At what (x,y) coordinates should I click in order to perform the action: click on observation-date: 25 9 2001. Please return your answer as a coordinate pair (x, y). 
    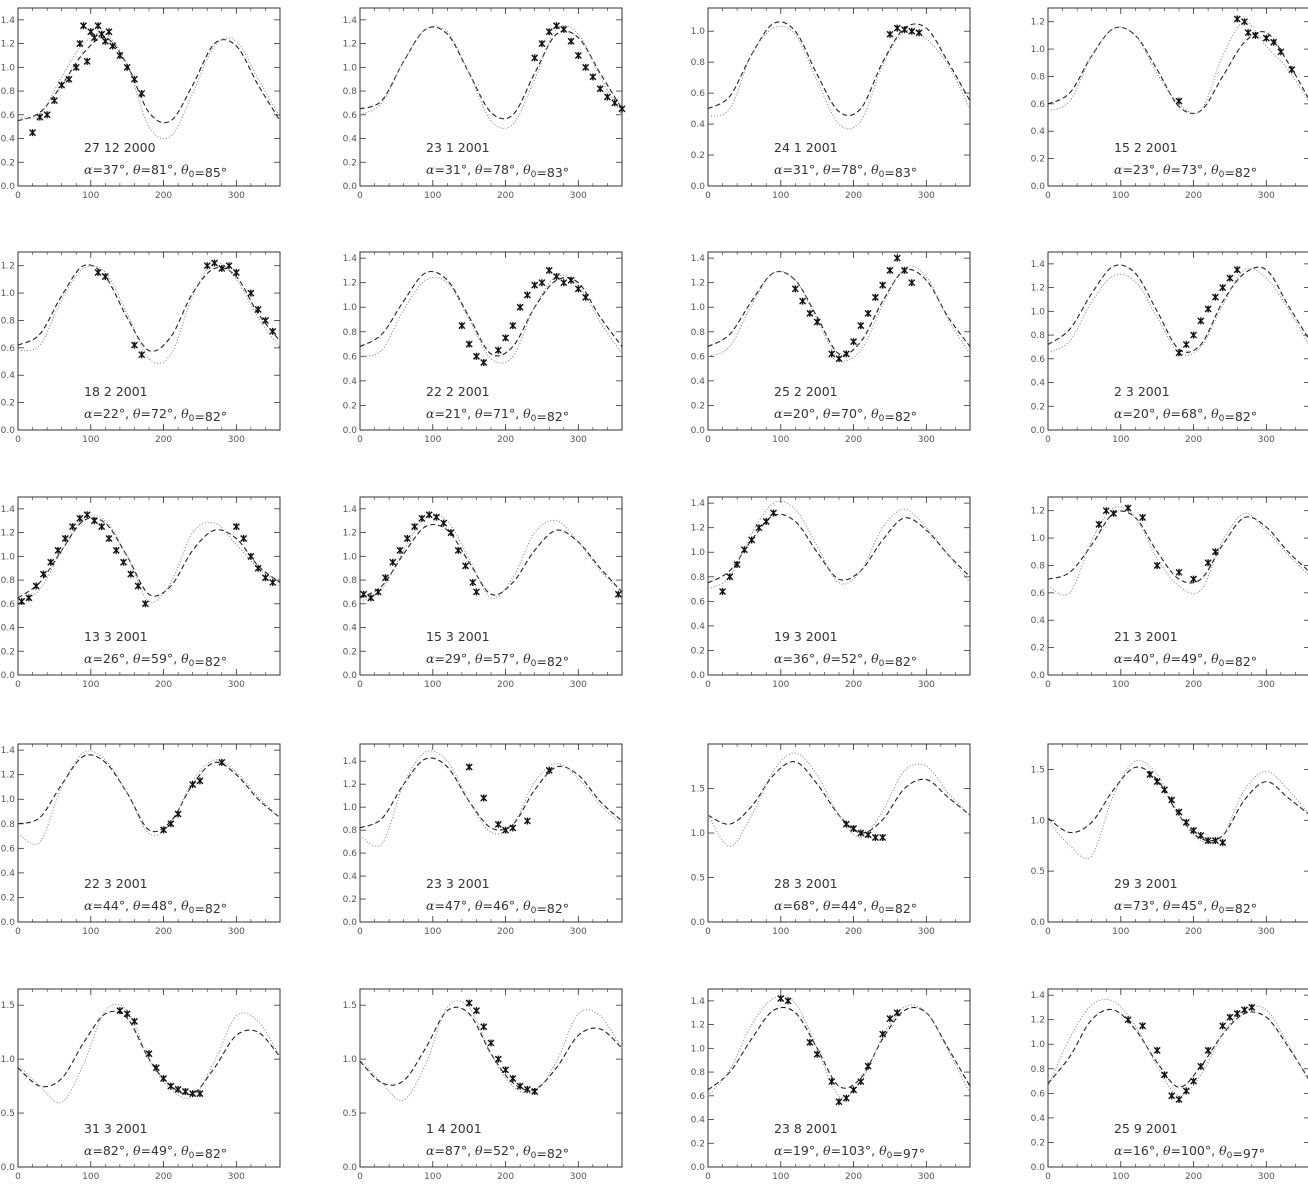
    Looking at the image, I should click on (1146, 1128).